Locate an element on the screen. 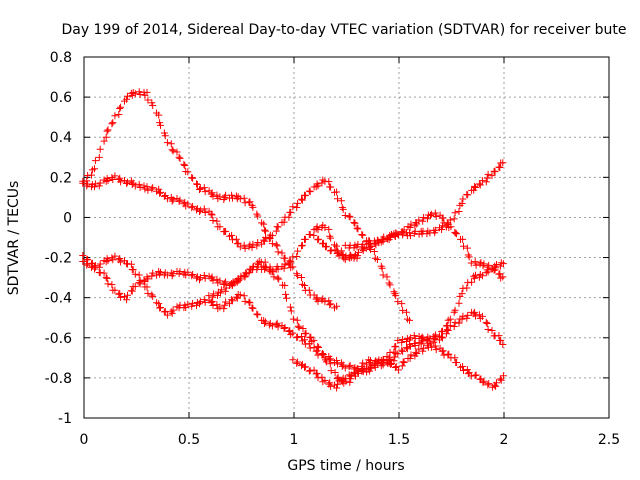  x-tick-label: 0 is located at coordinates (84, 440).